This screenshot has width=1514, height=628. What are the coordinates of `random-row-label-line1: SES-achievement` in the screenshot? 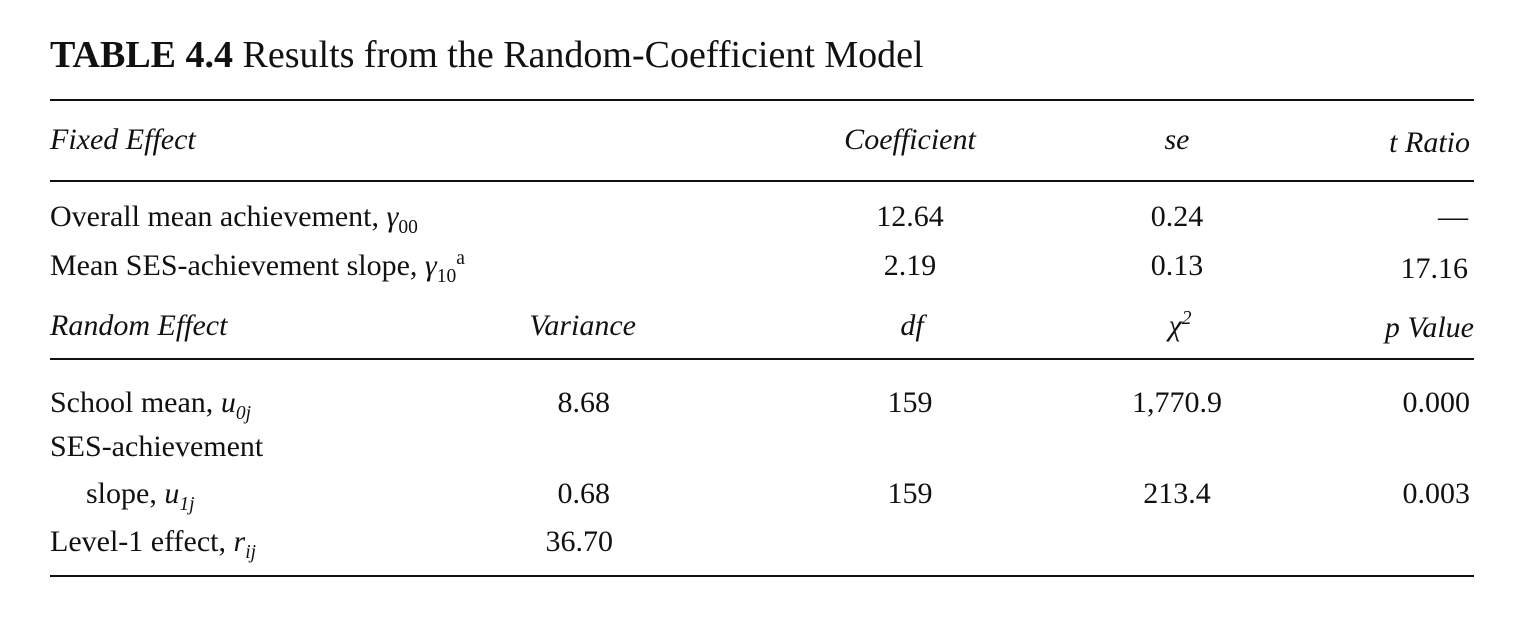 It's located at (157, 446).